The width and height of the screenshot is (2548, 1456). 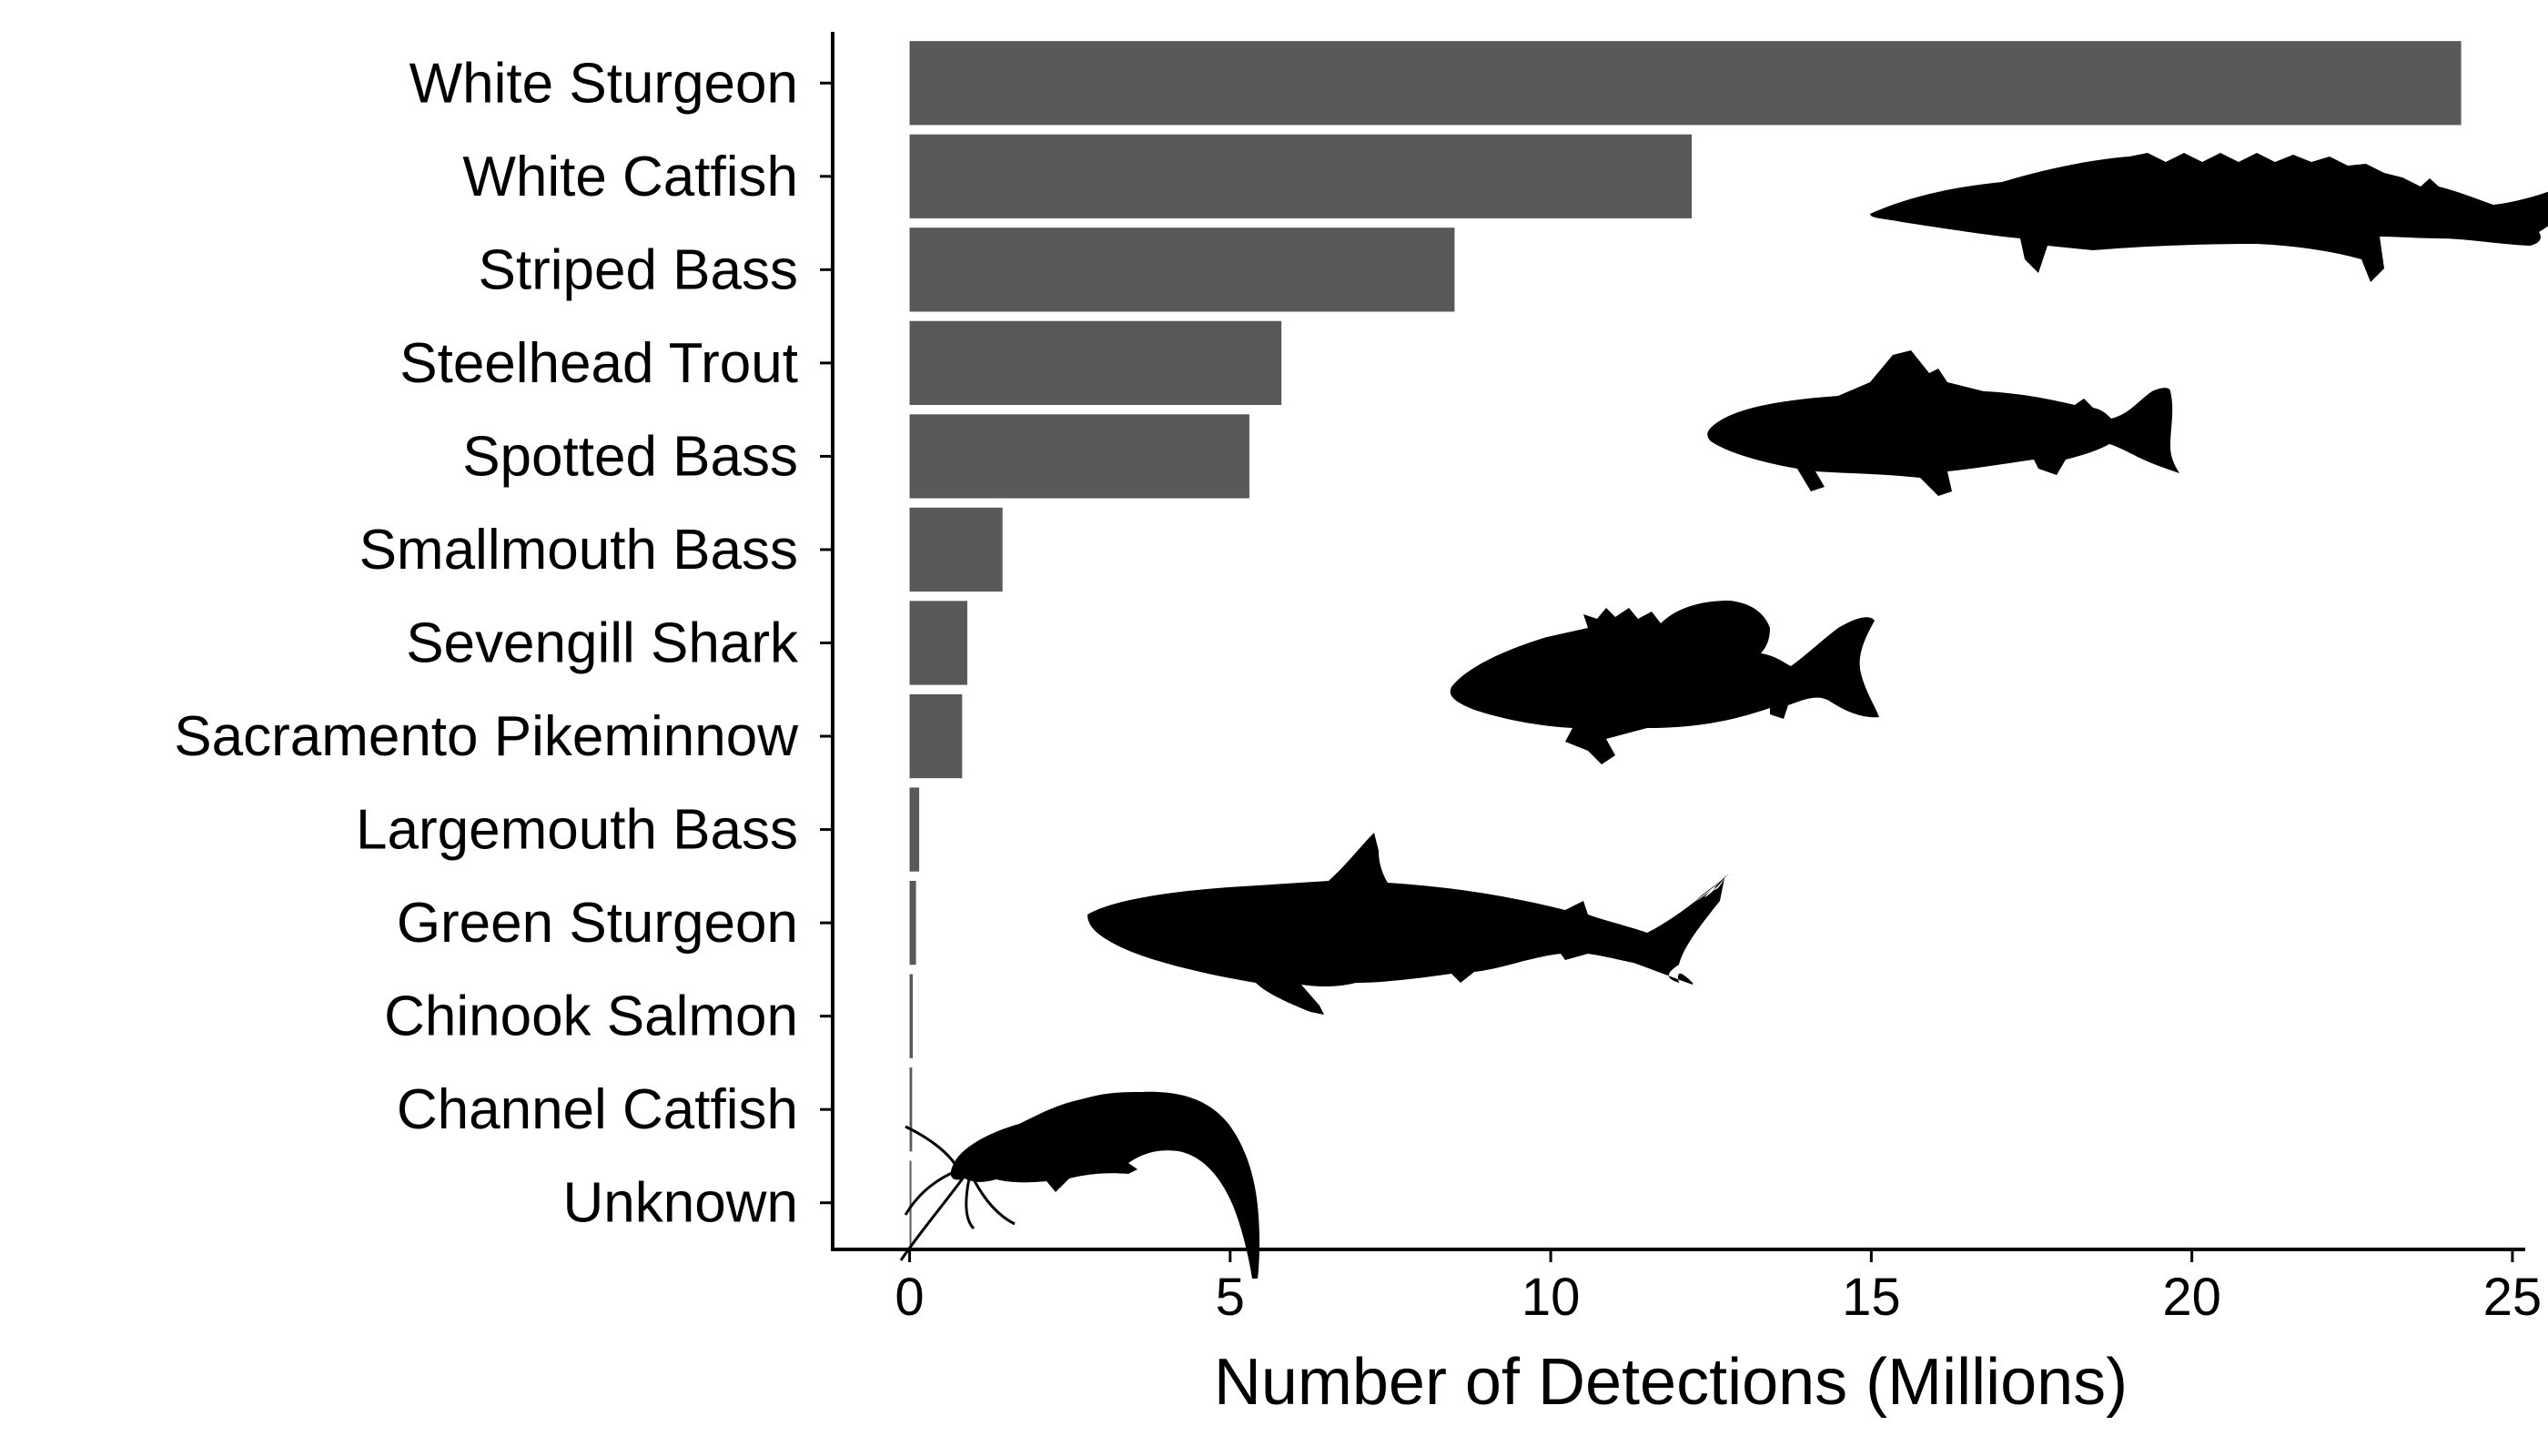 I want to click on y-tick-label: Sacramento Pikeminnow, so click(x=486, y=737).